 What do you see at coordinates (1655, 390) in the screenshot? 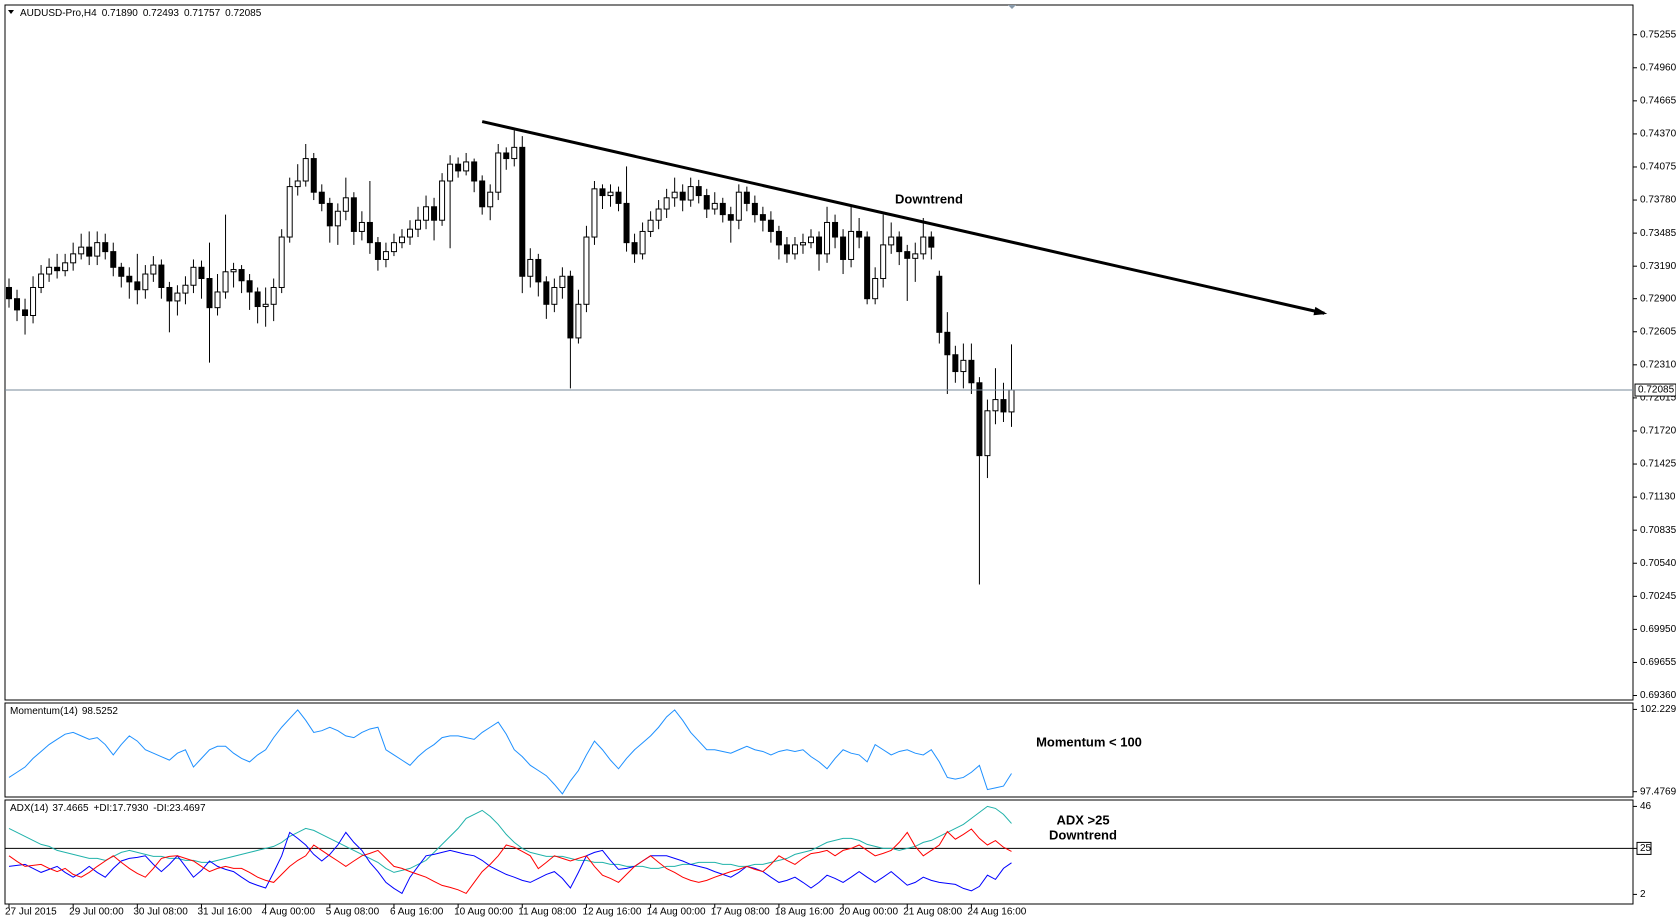
I see `price-label-box` at bounding box center [1655, 390].